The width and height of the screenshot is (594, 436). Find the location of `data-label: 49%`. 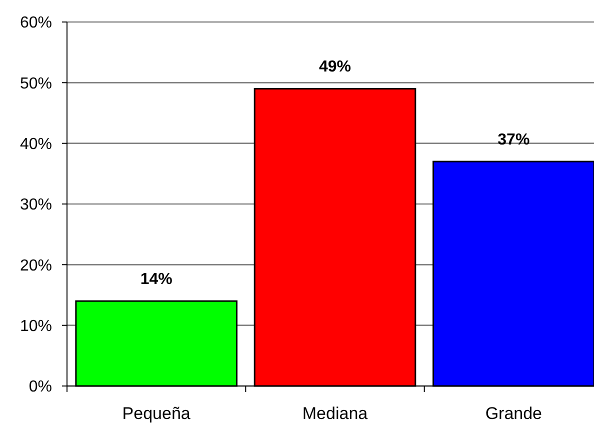

data-label: 49% is located at coordinates (335, 67).